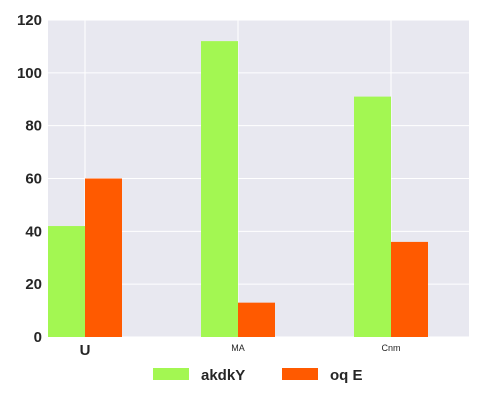 This screenshot has width=483, height=414. Describe the element at coordinates (29, 20) in the screenshot. I see `y-tick-label: 120` at that location.